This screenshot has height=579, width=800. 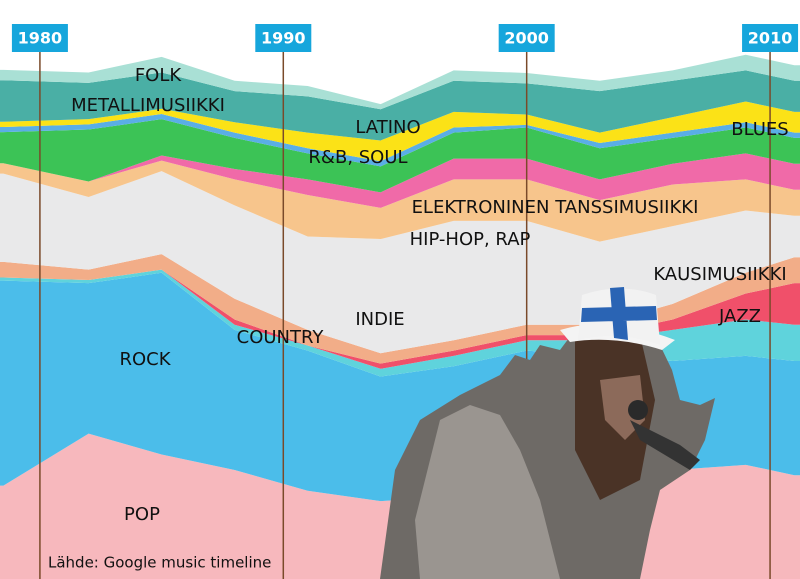 What do you see at coordinates (555, 207) in the screenshot?
I see `genre-label: ELEKTRONINEN TANSSIMUSIIKKI` at bounding box center [555, 207].